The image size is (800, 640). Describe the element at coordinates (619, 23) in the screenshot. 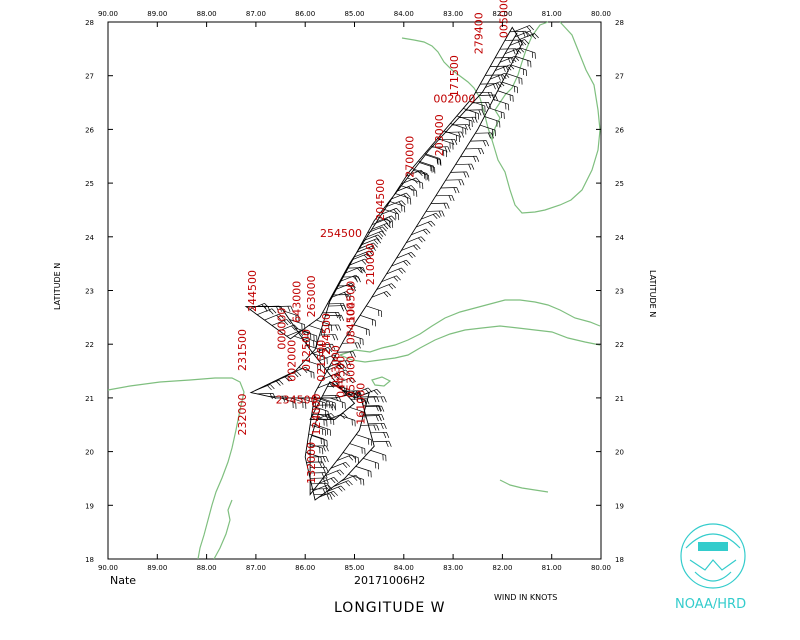

I see `lat-tick-label: 28` at that location.